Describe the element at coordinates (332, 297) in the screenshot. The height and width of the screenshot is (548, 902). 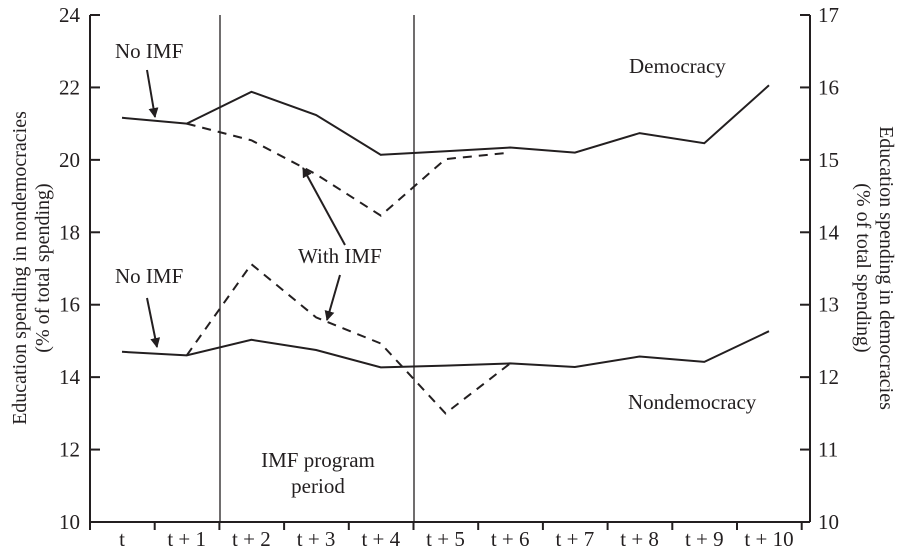
I see `with-imf-arrow-down` at that location.